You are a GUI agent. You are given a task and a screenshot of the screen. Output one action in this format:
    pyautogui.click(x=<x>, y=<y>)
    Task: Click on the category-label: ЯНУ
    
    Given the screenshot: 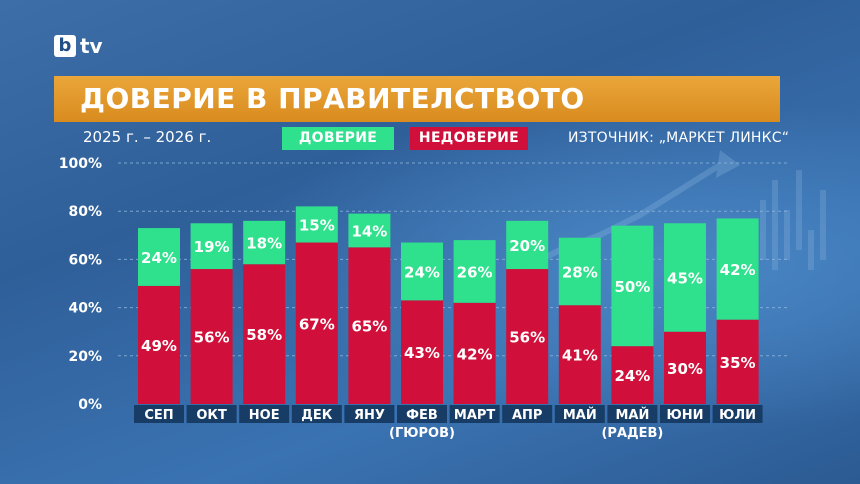 What is the action you would take?
    pyautogui.click(x=369, y=415)
    